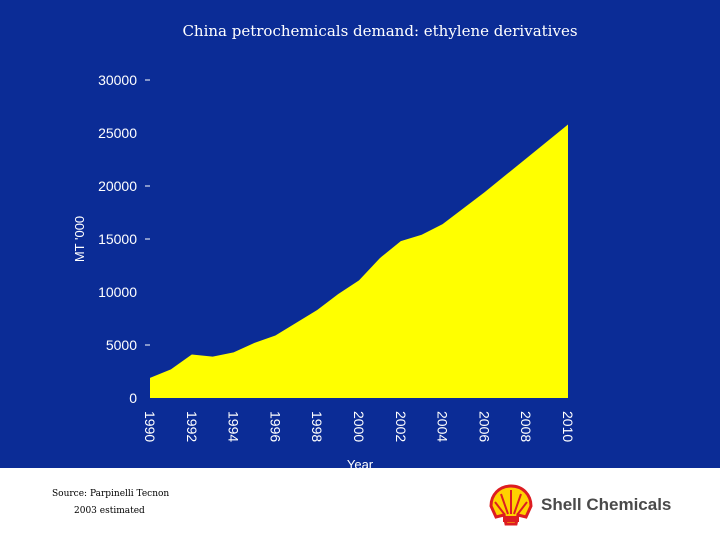 This screenshot has height=540, width=720. Describe the element at coordinates (568, 426) in the screenshot. I see `x-tick-label: 2010` at that location.